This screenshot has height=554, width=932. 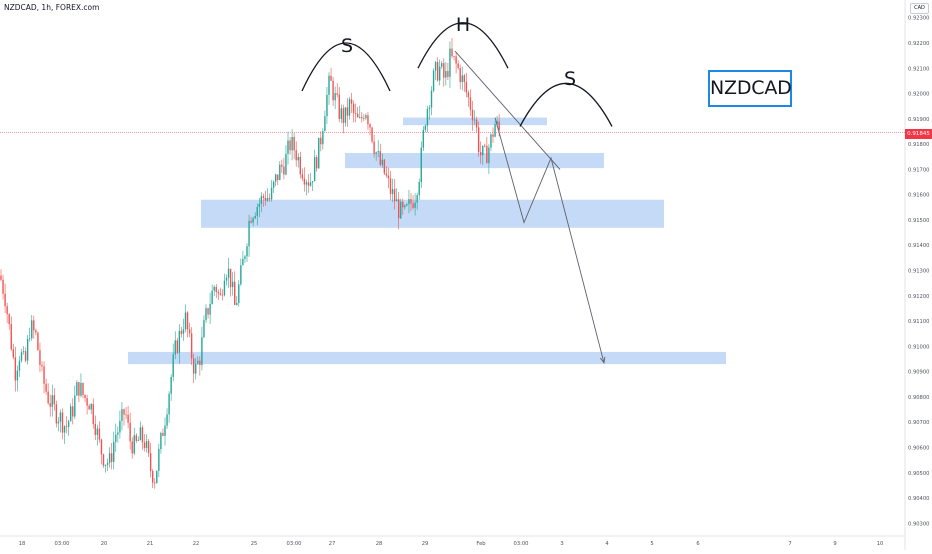 I want to click on time-tick-label: 22, so click(x=196, y=544).